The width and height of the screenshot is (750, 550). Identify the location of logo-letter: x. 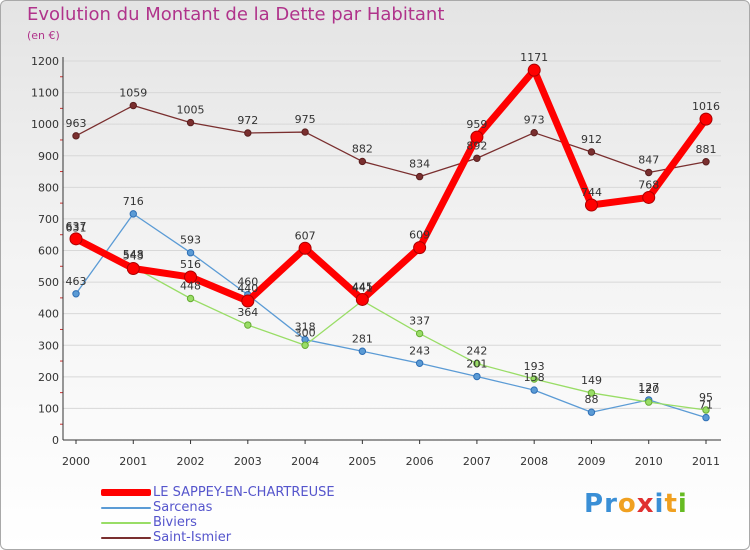
(645, 504).